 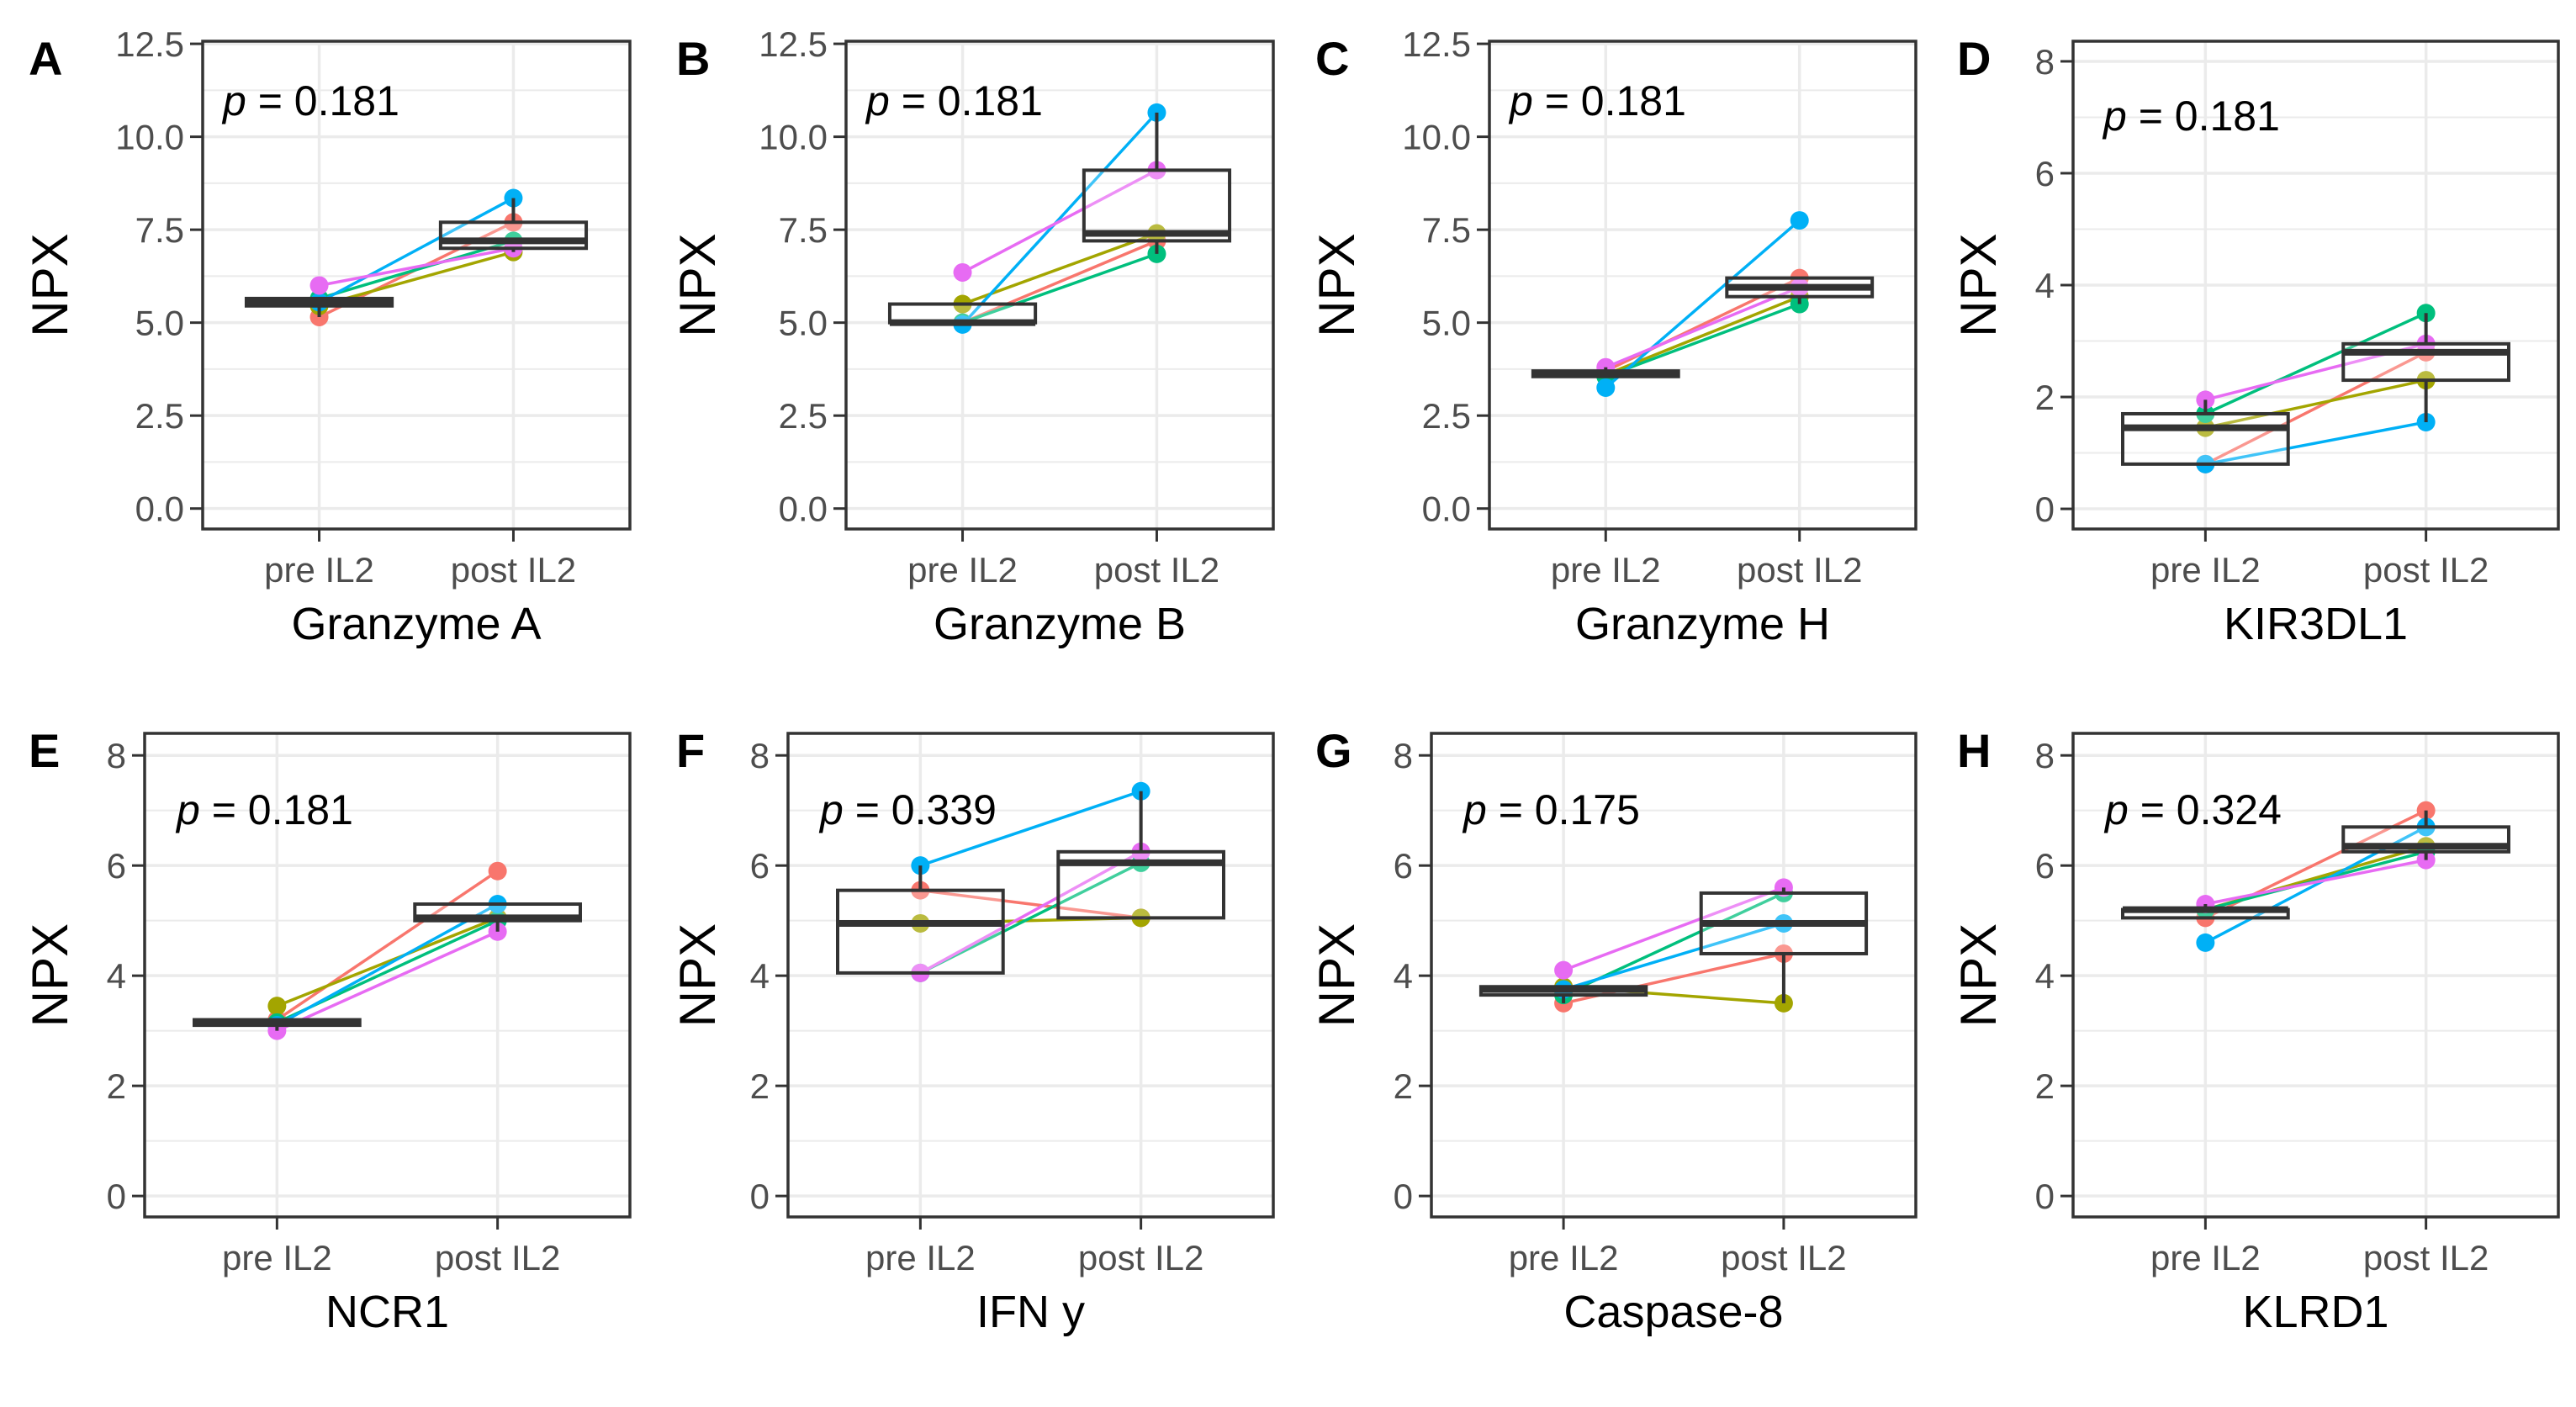 I want to click on panel-title: Granzyme H, so click(x=1702, y=624).